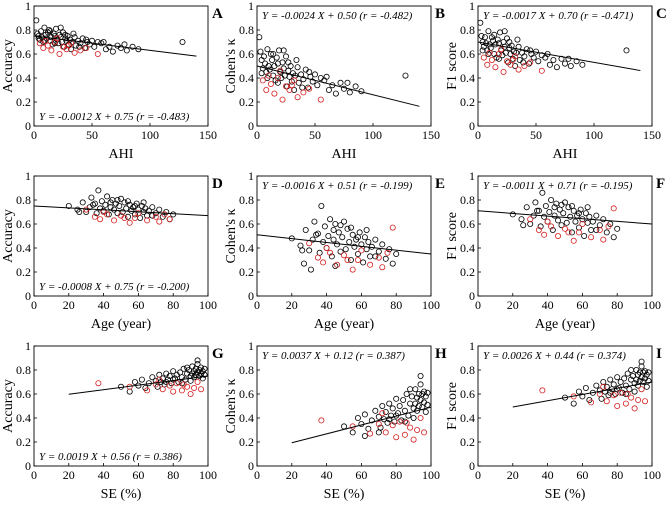 Image resolution: width=668 pixels, height=514 pixels. What do you see at coordinates (558, 186) in the screenshot?
I see `regression-equation: Y = -0.0011 X + 0.71 (r = -0.195)` at bounding box center [558, 186].